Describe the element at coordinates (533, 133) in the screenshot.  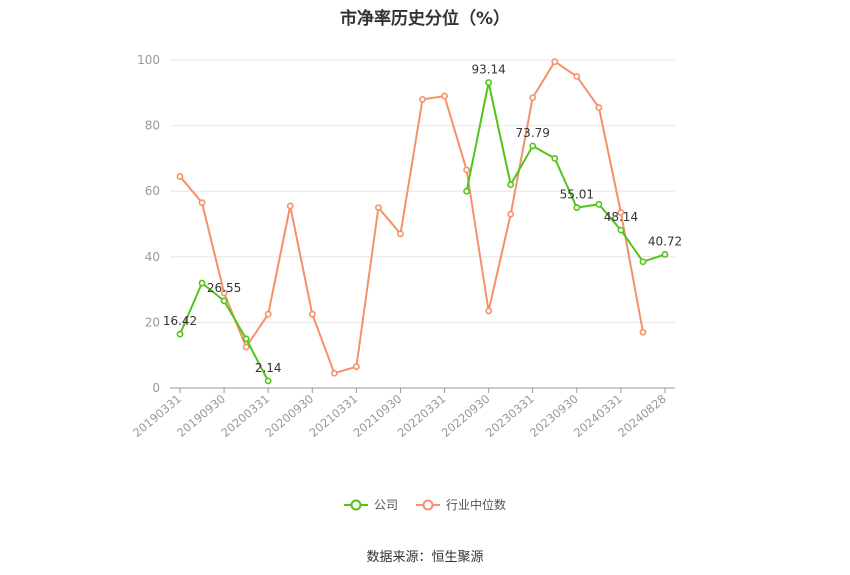
I see `data-label: 73.79` at that location.